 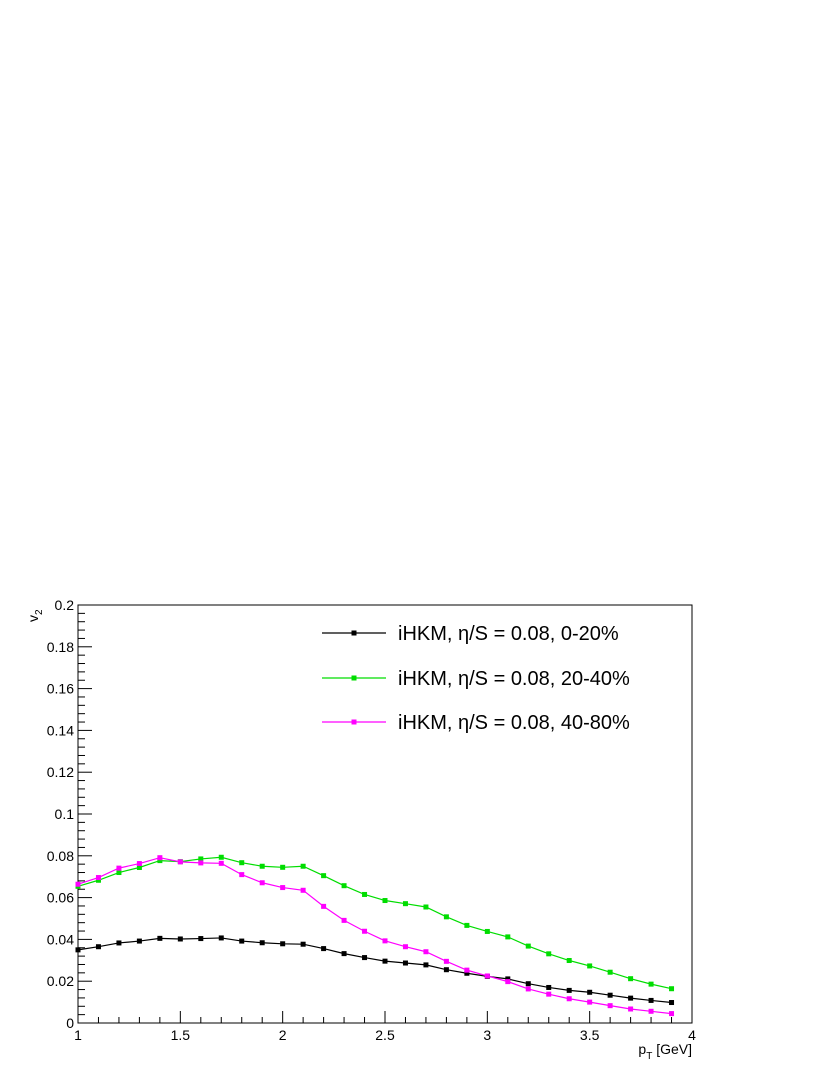 What do you see at coordinates (283, 1035) in the screenshot?
I see `x-tick-label: 2` at bounding box center [283, 1035].